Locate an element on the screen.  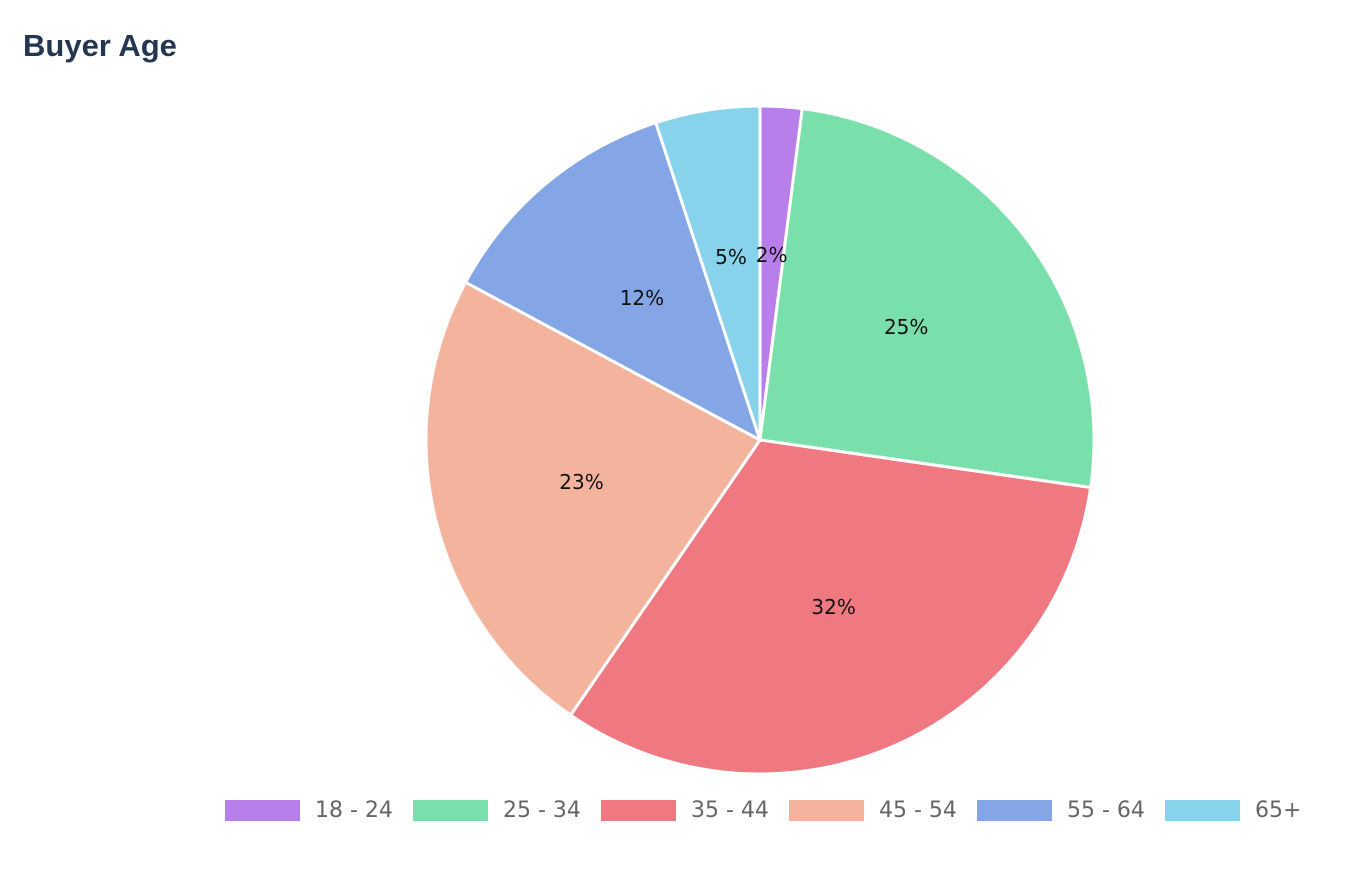
legend-label: 65+ is located at coordinates (1278, 810).